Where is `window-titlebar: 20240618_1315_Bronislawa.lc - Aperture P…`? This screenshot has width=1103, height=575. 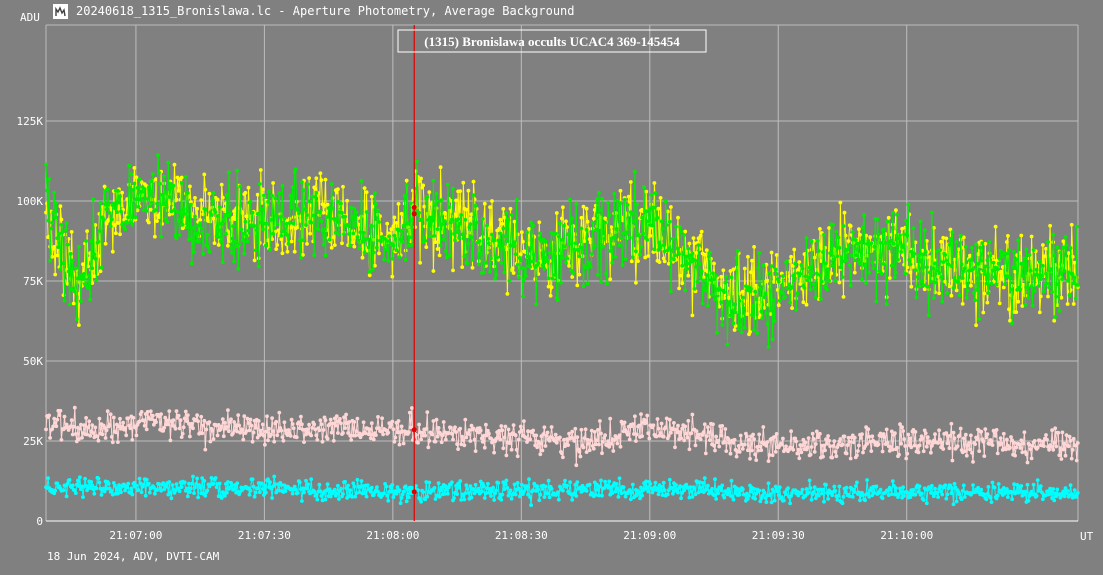 window-titlebar: 20240618_1315_Bronislawa.lc - Aperture P… is located at coordinates (551, 12).